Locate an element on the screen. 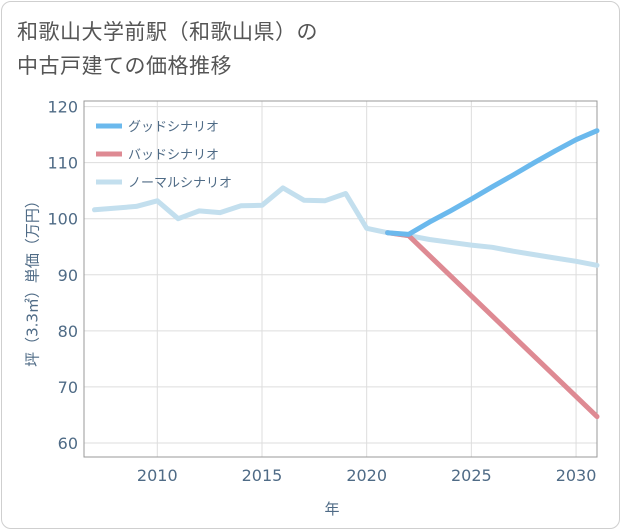 The height and width of the screenshot is (530, 621). chart-title-line-2: 中古戸建ての価格推移 is located at coordinates (124, 66).